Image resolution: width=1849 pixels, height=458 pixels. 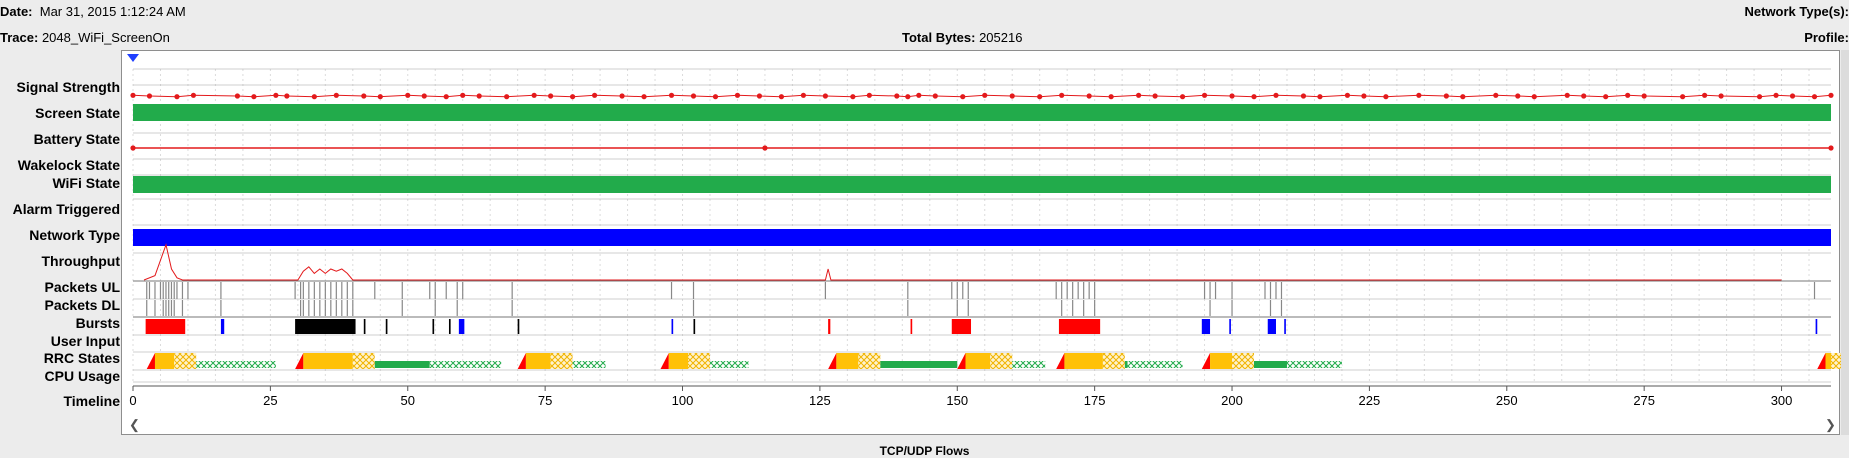 I want to click on label-network-type: Network Type, so click(x=60, y=235).